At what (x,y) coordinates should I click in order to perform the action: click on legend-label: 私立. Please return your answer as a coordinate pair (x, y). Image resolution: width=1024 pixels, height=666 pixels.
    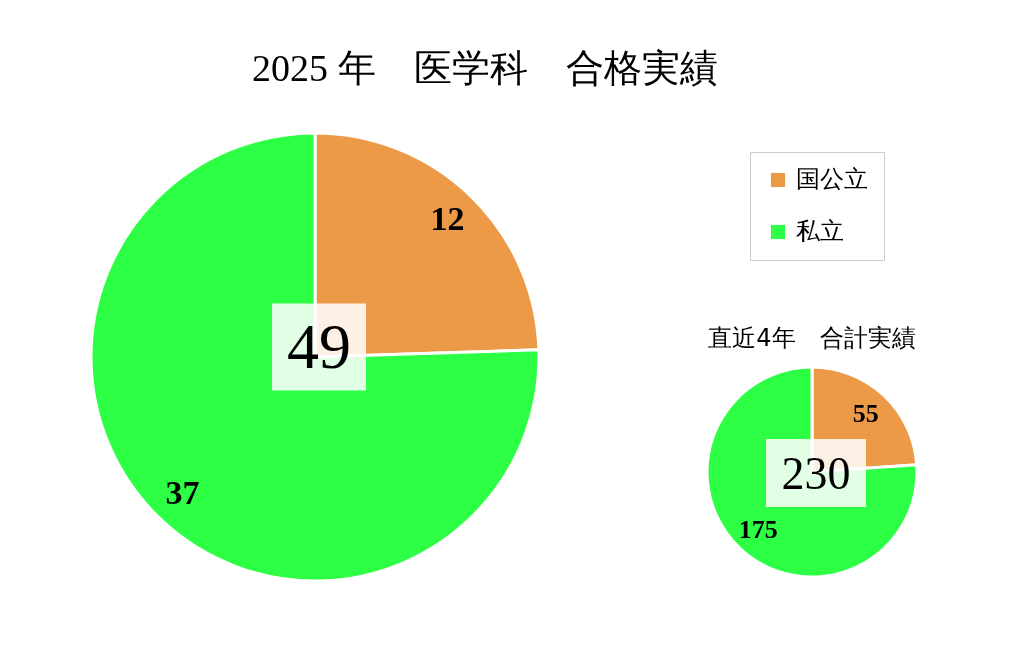
    Looking at the image, I should click on (820, 231).